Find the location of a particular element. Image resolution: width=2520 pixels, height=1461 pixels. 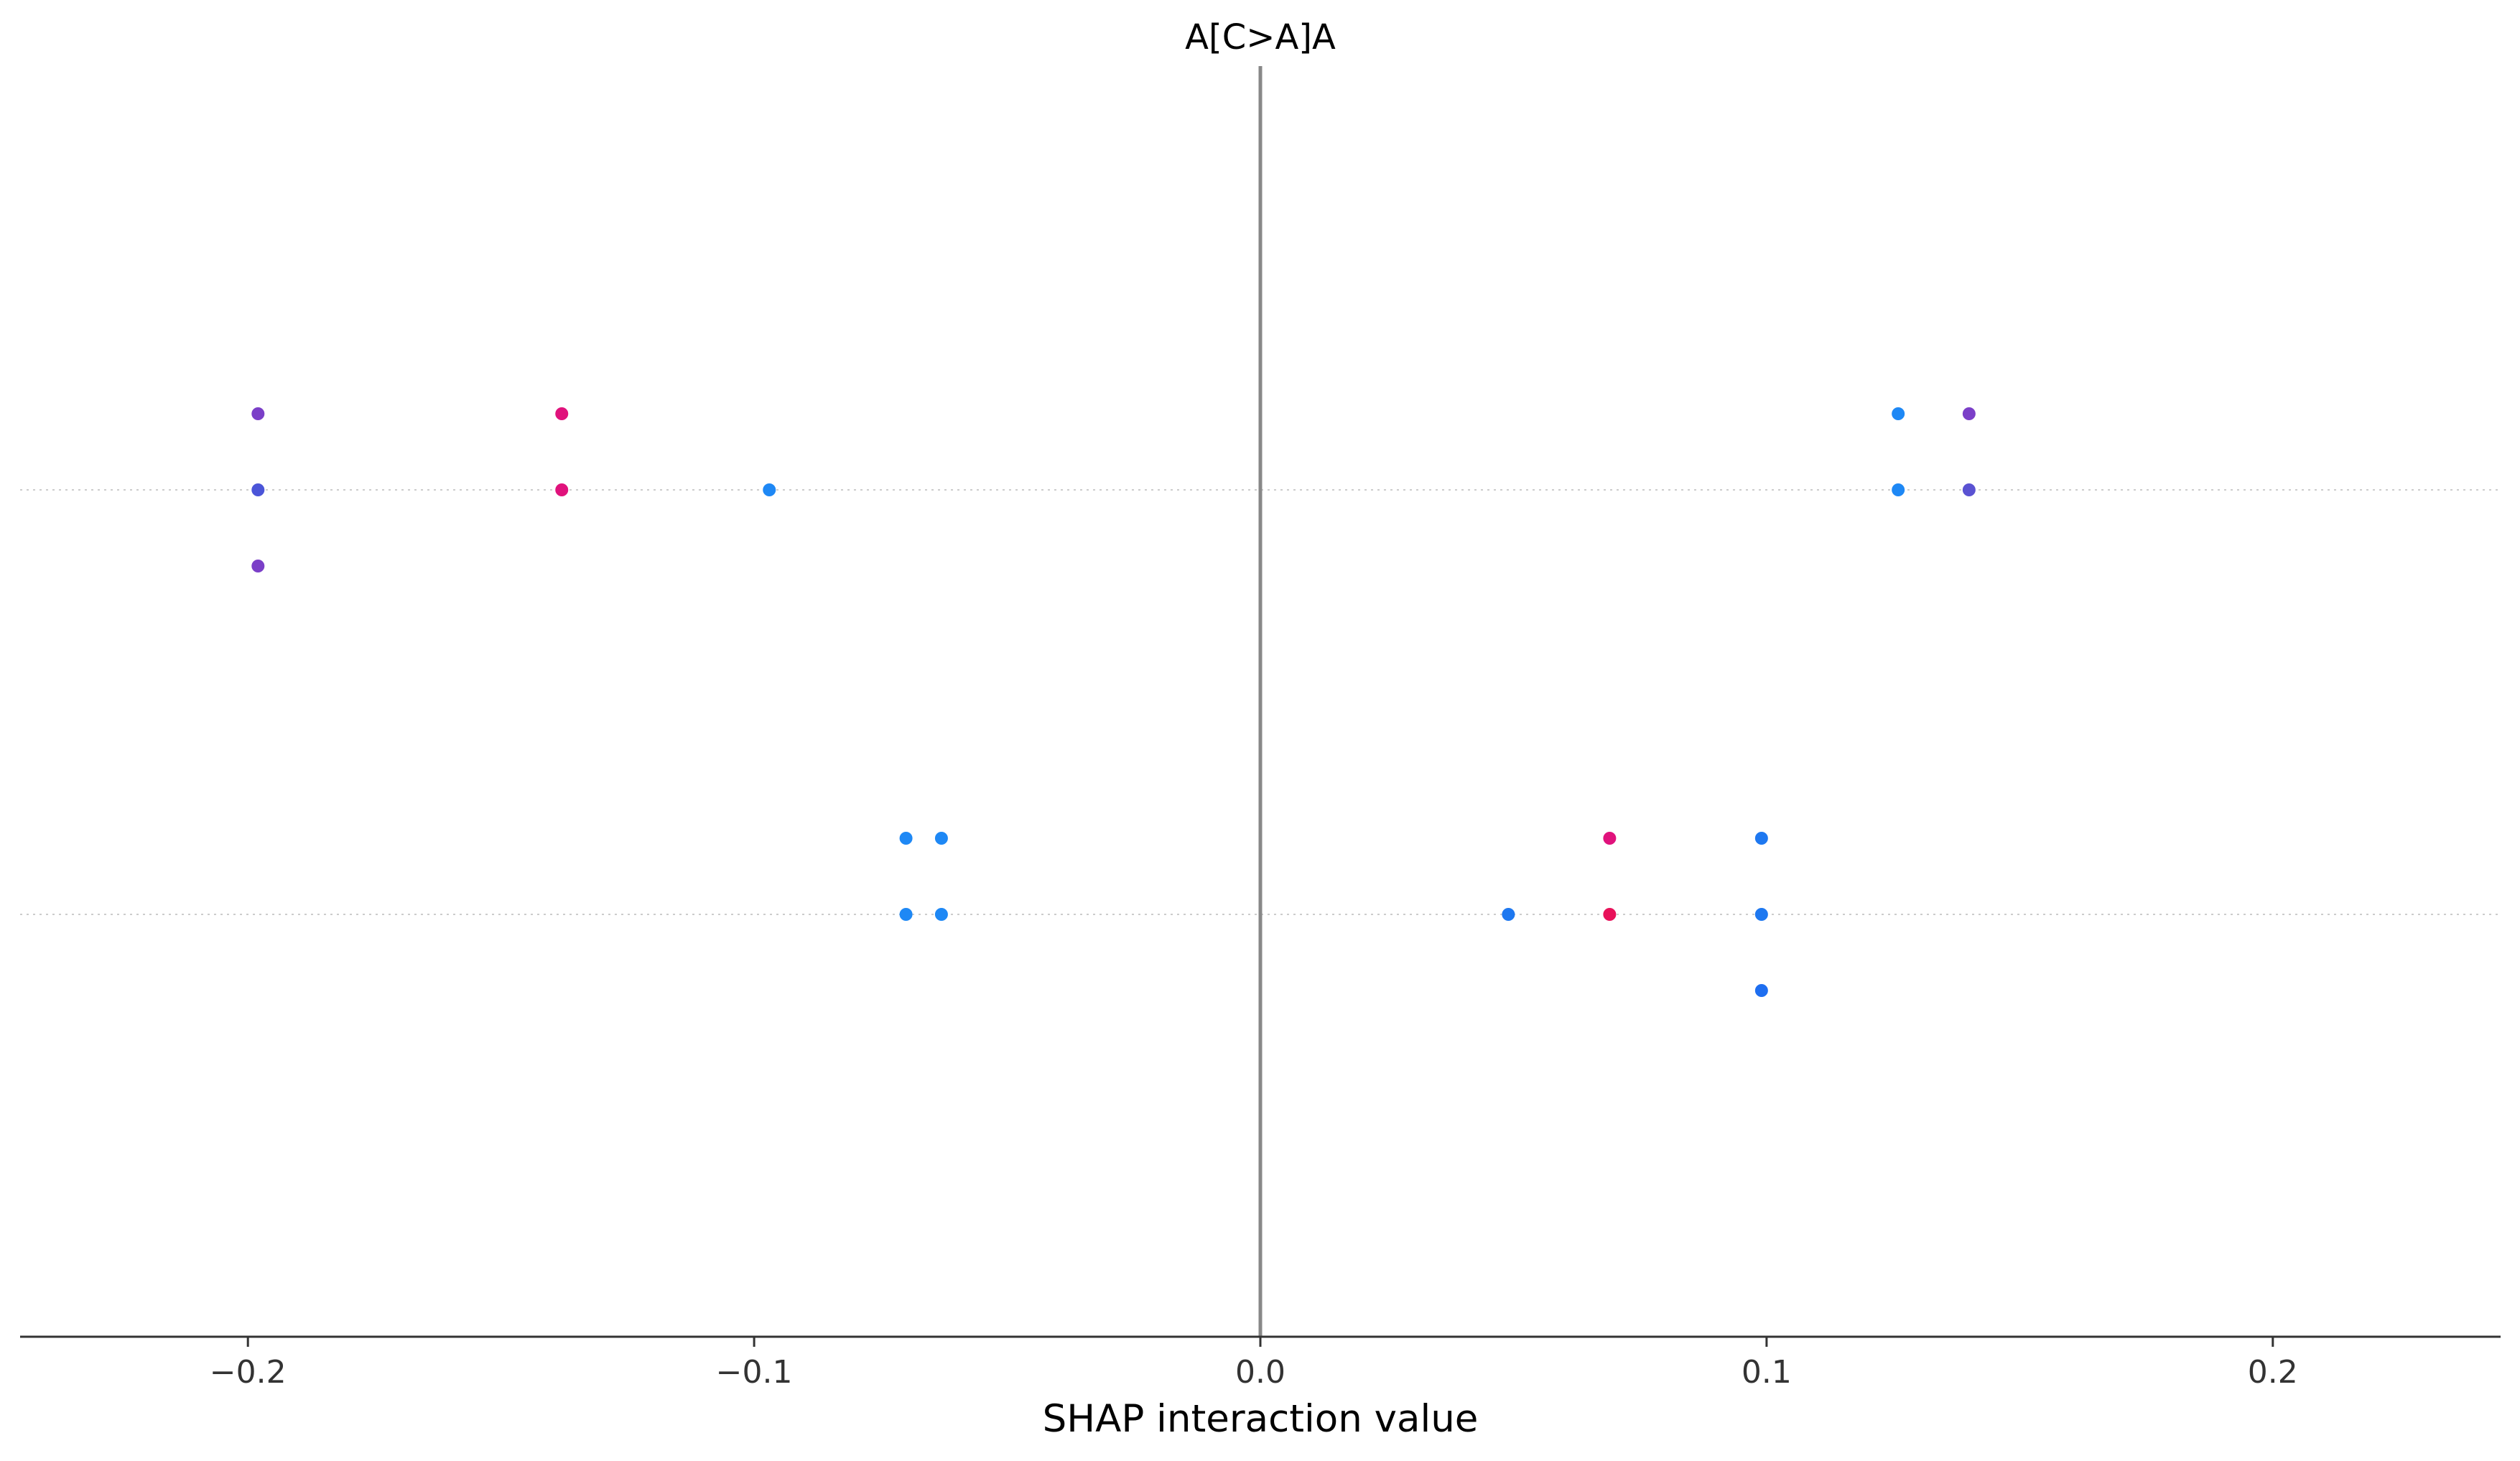

x-tick-label: −0.2 is located at coordinates (248, 1372).